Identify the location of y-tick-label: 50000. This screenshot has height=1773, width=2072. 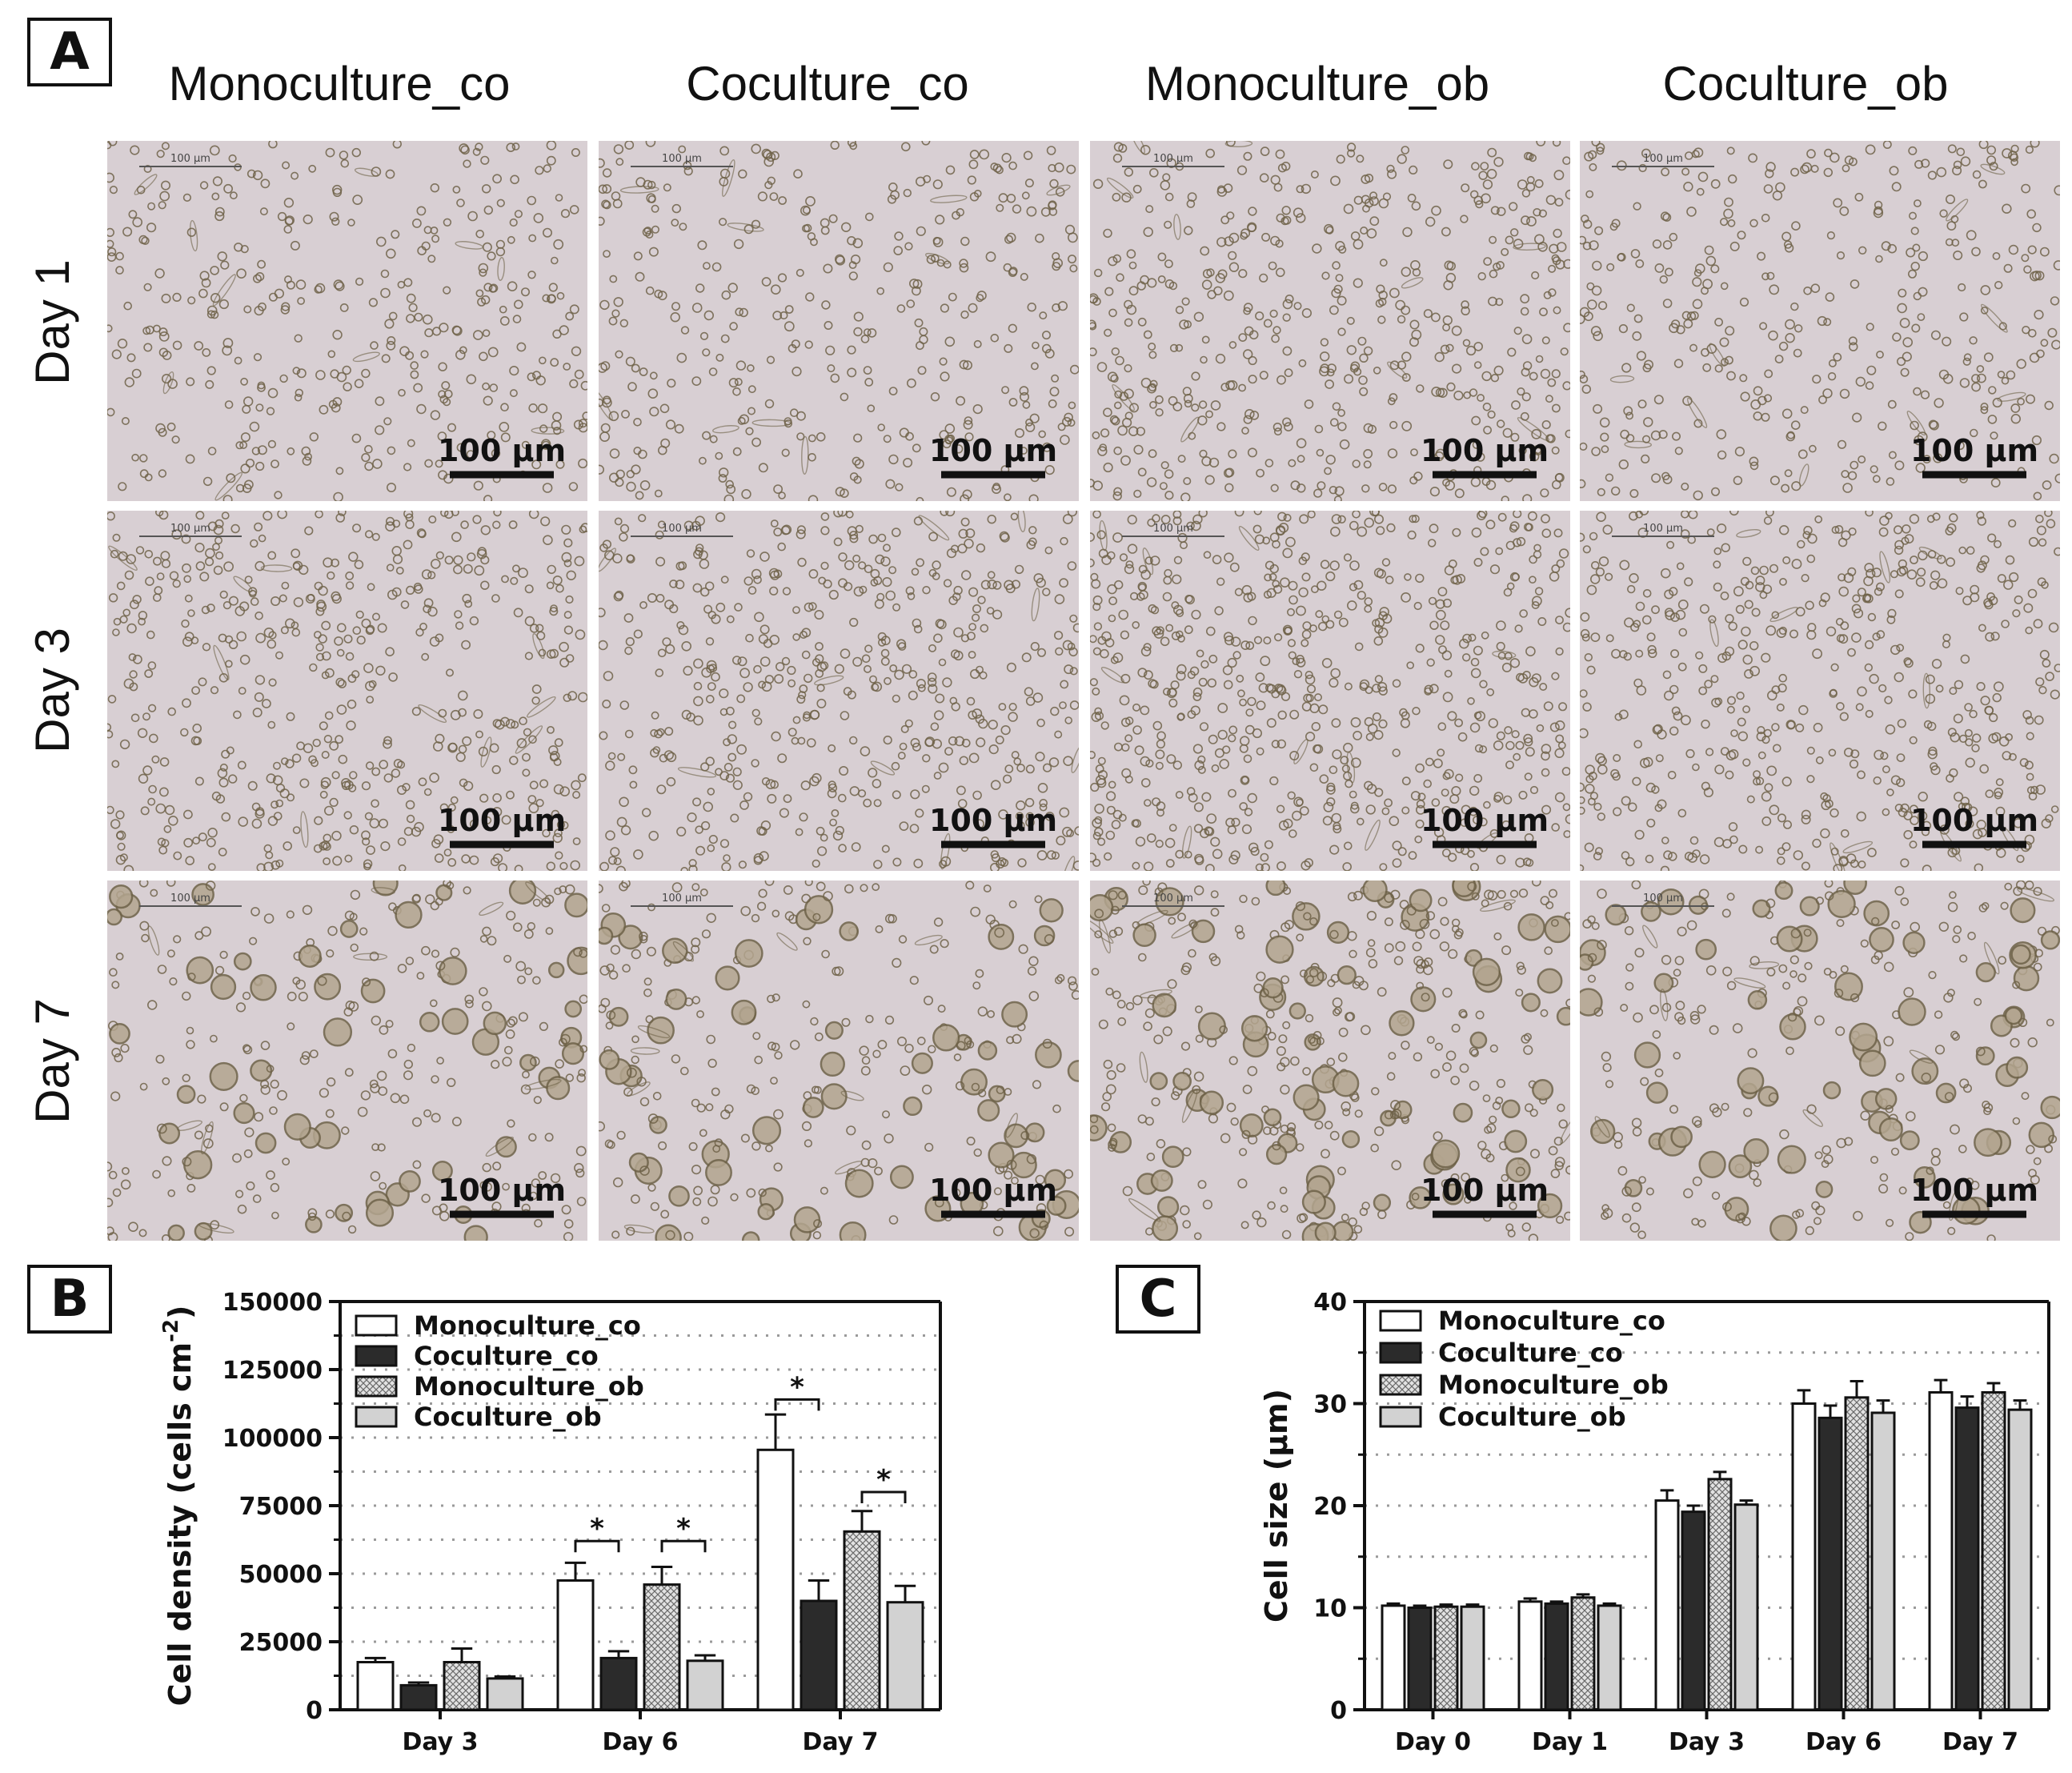
(281, 1575).